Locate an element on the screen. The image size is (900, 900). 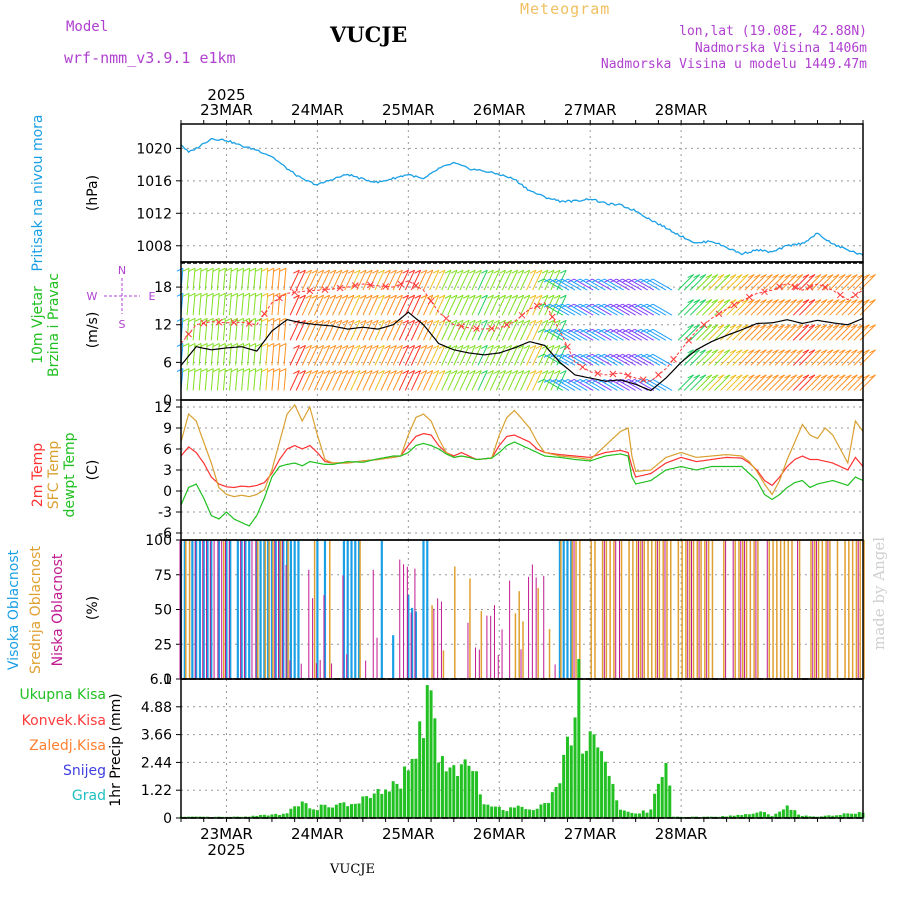
top-year-label: 2025 is located at coordinates (226, 95).